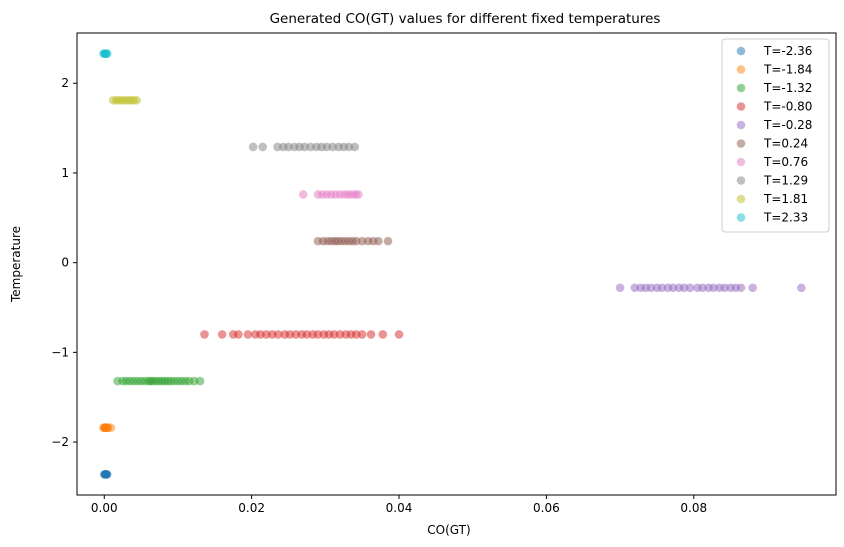 The height and width of the screenshot is (547, 844). I want to click on legend-label: T=2.33, so click(785, 218).